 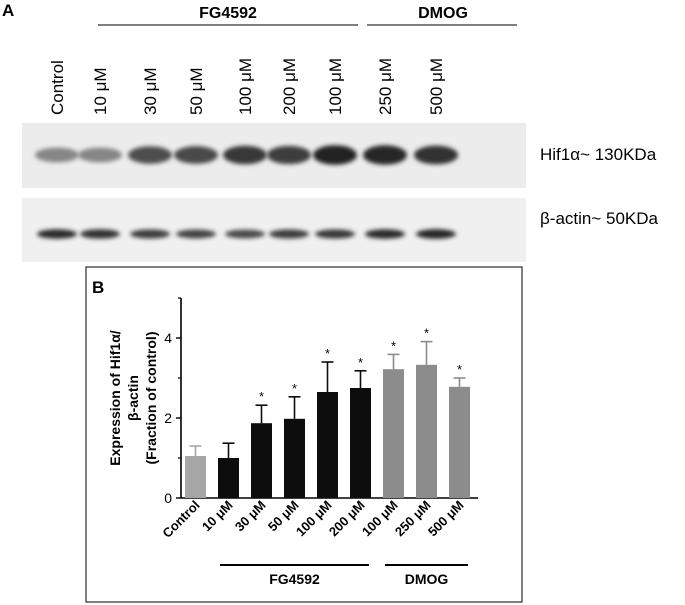 What do you see at coordinates (307, 15) in the screenshot?
I see `lane-group-headers: FG4592 DMOG` at bounding box center [307, 15].